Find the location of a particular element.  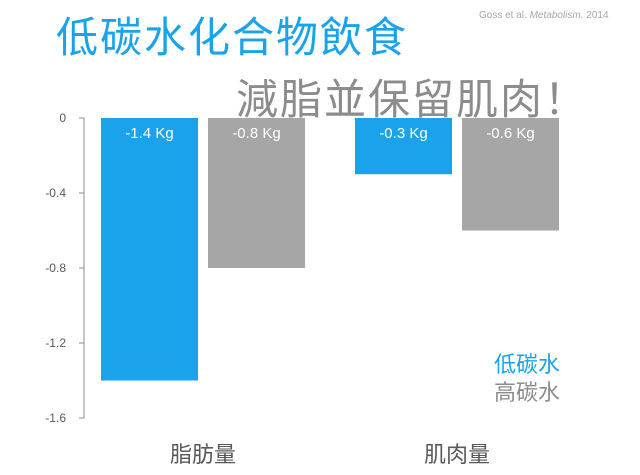

citation-authors: Goss et al. is located at coordinates (503, 15).